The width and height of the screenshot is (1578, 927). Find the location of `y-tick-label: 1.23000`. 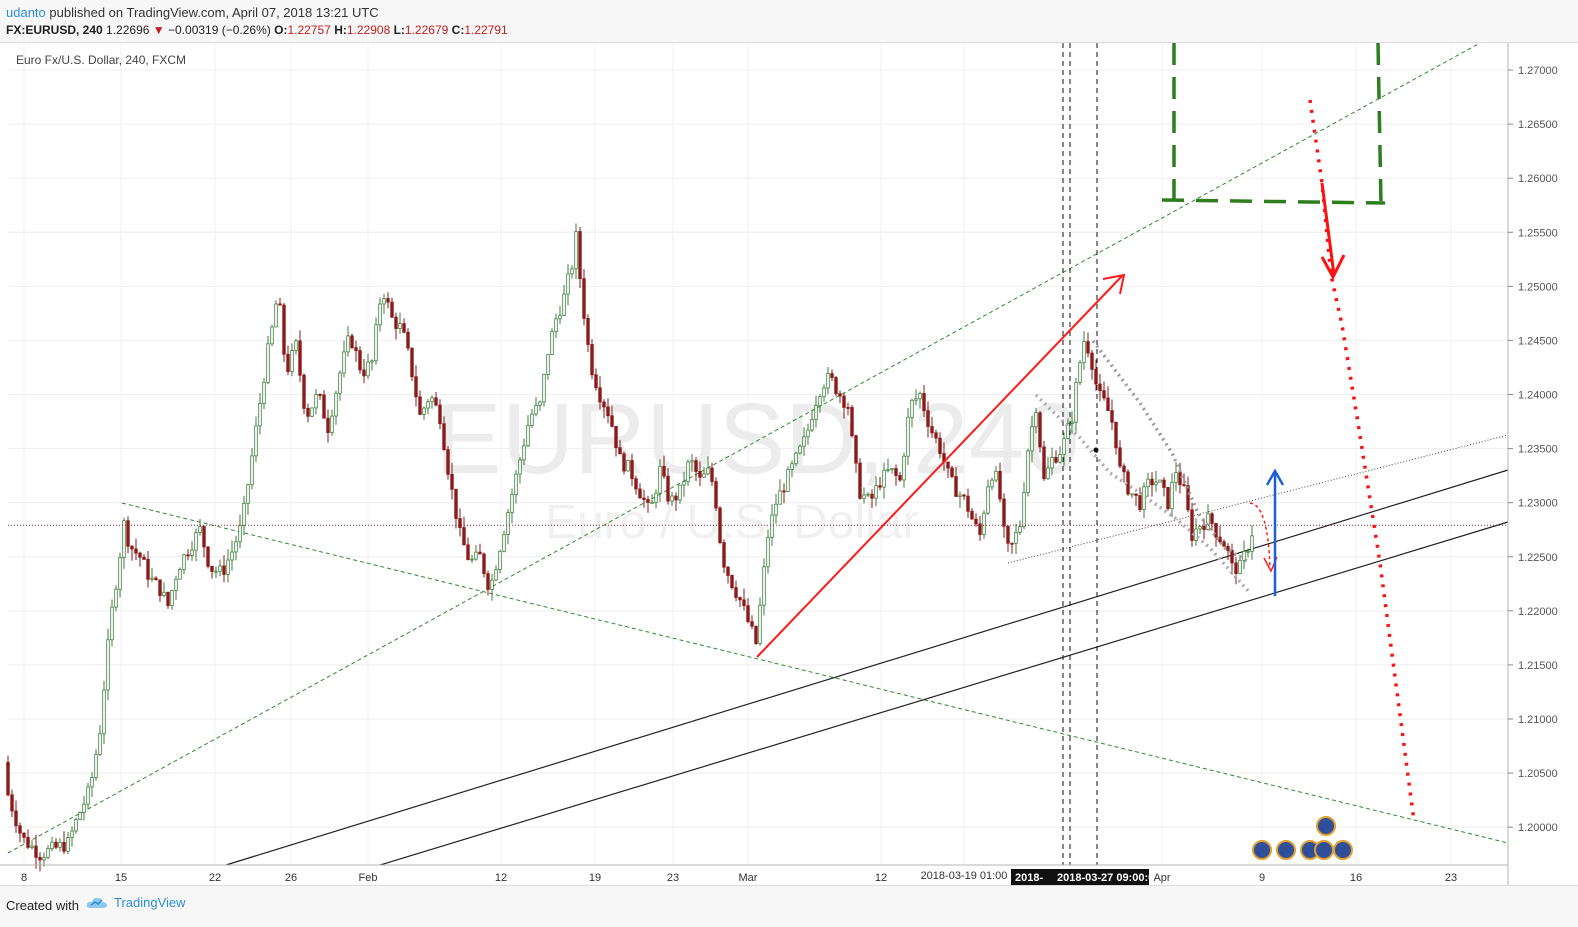

y-tick-label: 1.23000 is located at coordinates (1538, 504).